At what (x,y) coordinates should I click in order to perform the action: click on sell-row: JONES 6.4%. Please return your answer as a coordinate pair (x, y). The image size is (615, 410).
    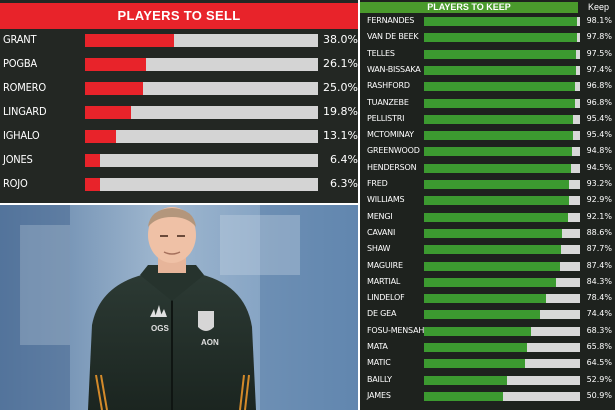
    Looking at the image, I should click on (179, 161).